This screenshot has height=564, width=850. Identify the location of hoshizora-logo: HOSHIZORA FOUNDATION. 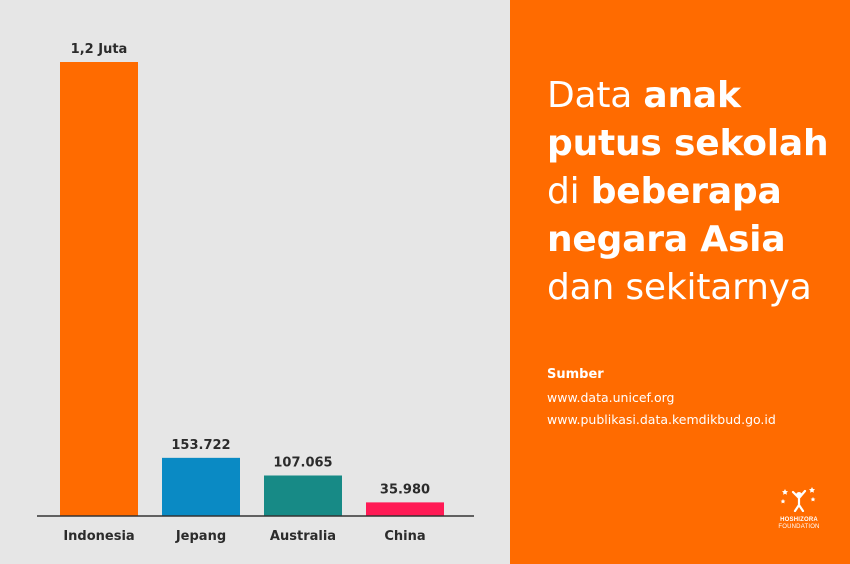
(799, 508).